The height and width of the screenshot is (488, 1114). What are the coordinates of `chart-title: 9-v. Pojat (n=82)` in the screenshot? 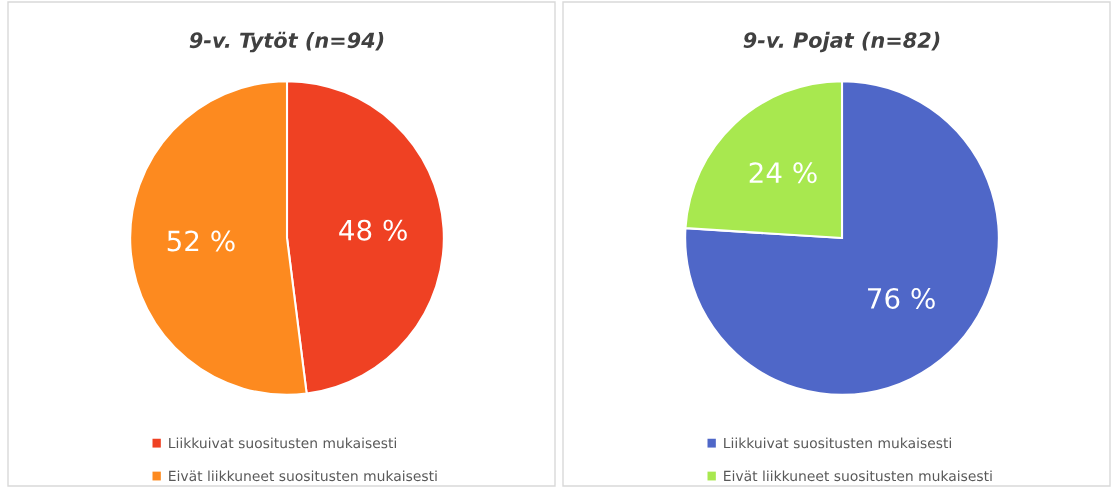 It's located at (841, 42).